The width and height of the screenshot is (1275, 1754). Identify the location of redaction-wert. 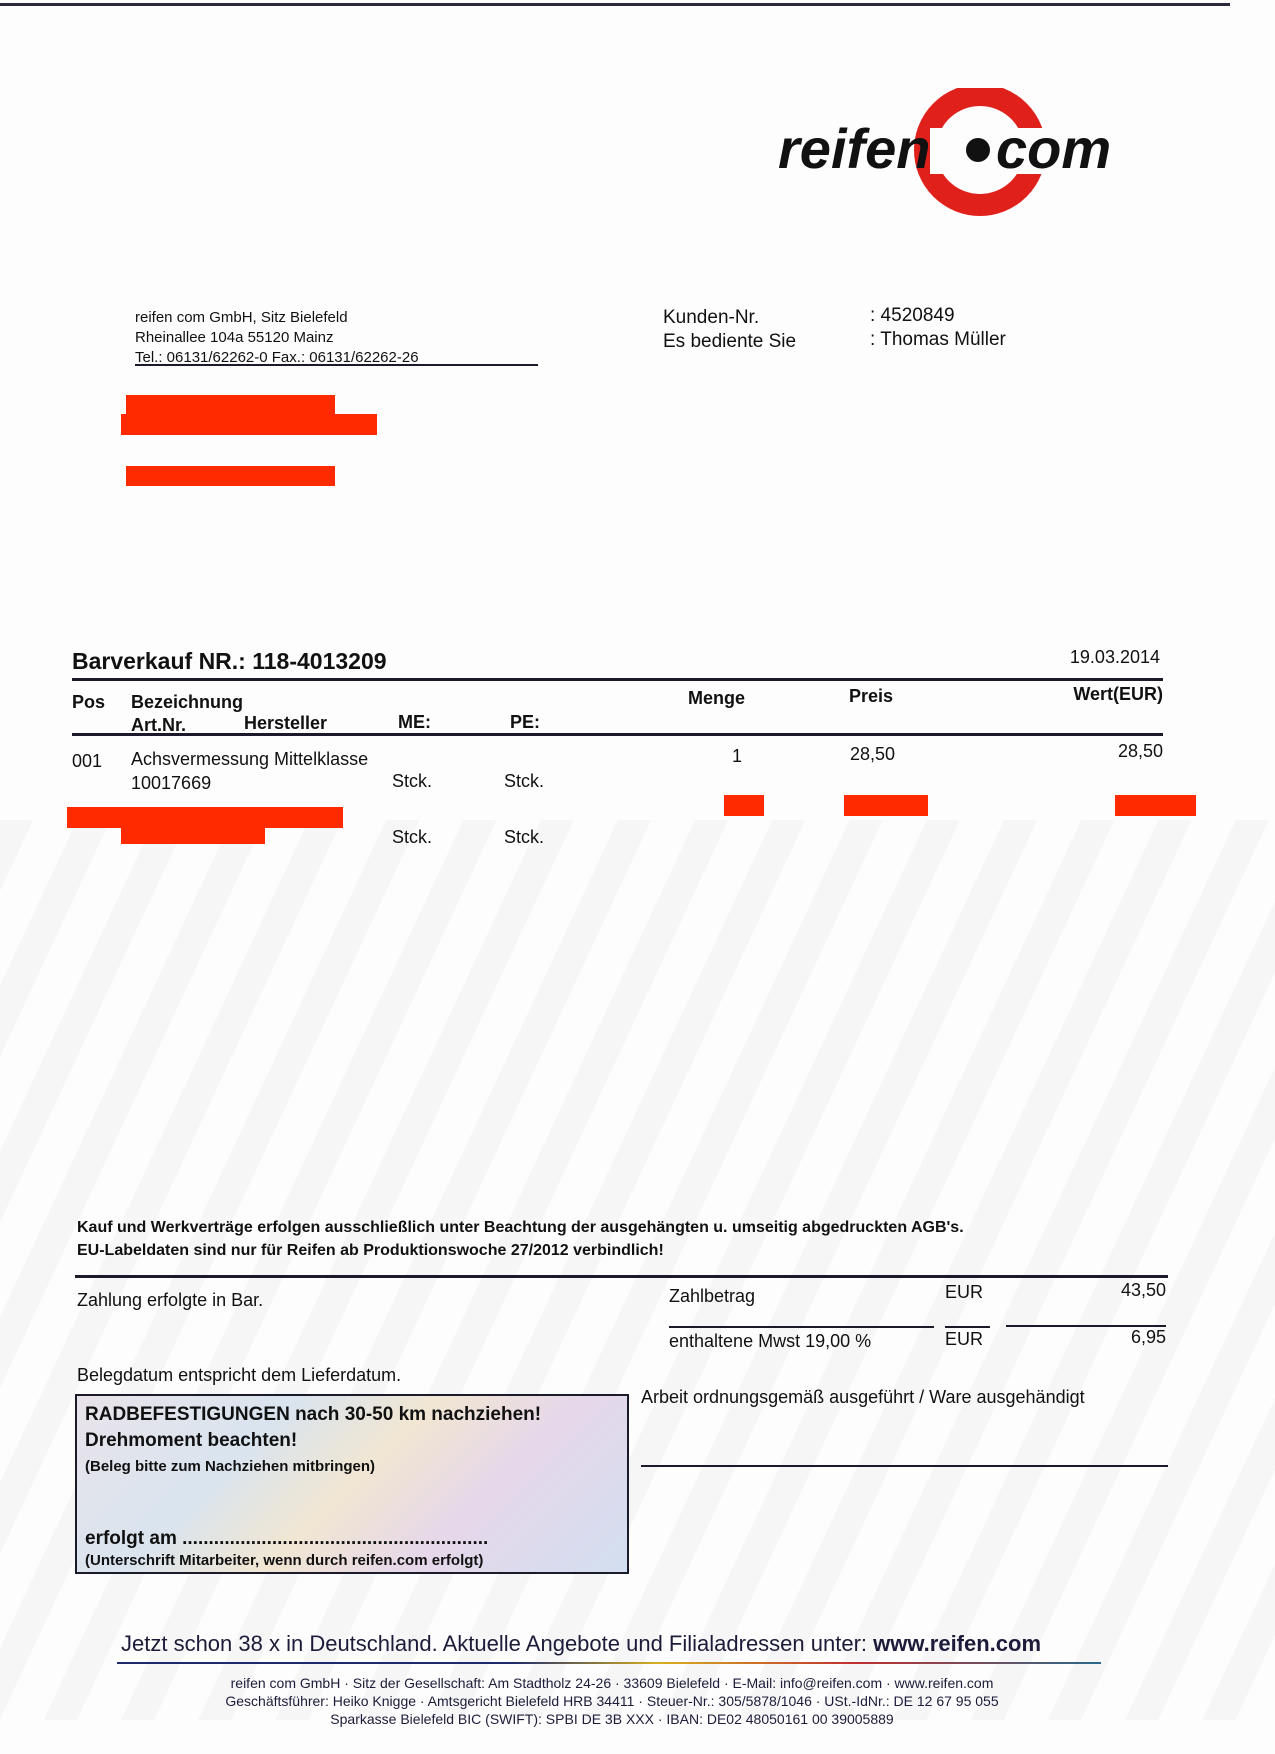
(1155, 805).